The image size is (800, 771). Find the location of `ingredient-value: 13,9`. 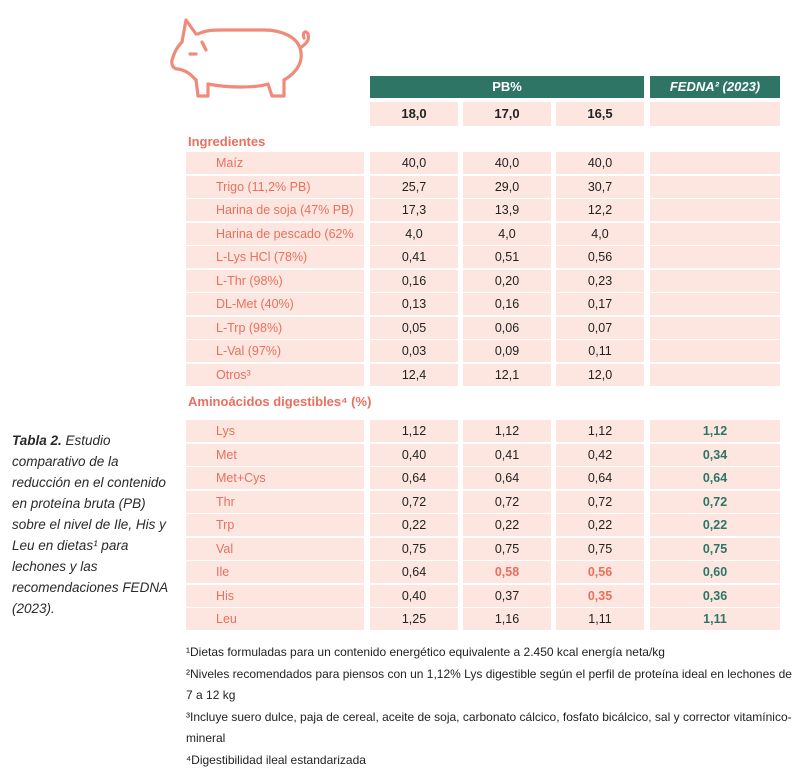

ingredient-value: 13,9 is located at coordinates (507, 210).